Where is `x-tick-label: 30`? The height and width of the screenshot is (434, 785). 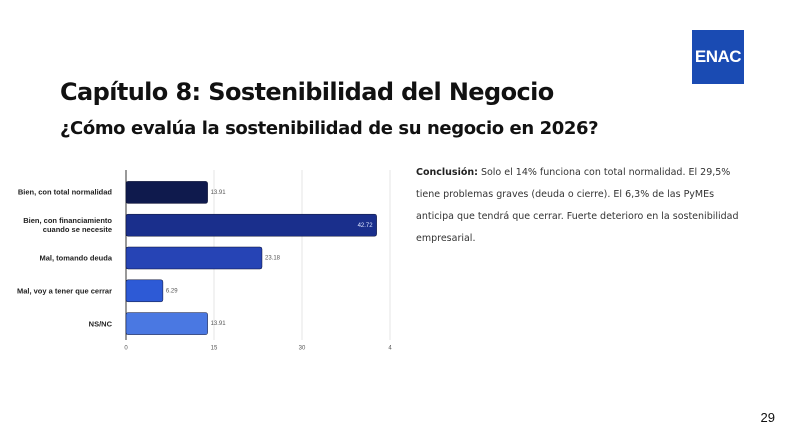
x-tick-label: 30 is located at coordinates (302, 349).